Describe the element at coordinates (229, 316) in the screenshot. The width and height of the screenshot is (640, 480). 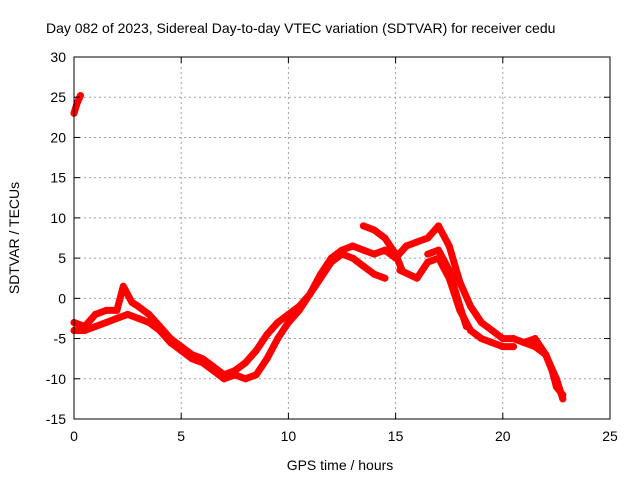
I see `series-segment-b` at that location.